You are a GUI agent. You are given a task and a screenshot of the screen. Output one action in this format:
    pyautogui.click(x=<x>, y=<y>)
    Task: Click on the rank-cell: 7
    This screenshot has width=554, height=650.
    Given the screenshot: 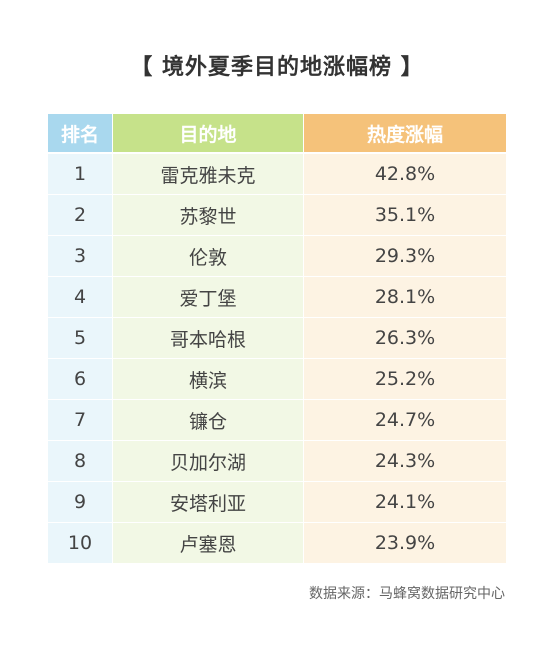 What is the action you would take?
    pyautogui.click(x=80, y=420)
    